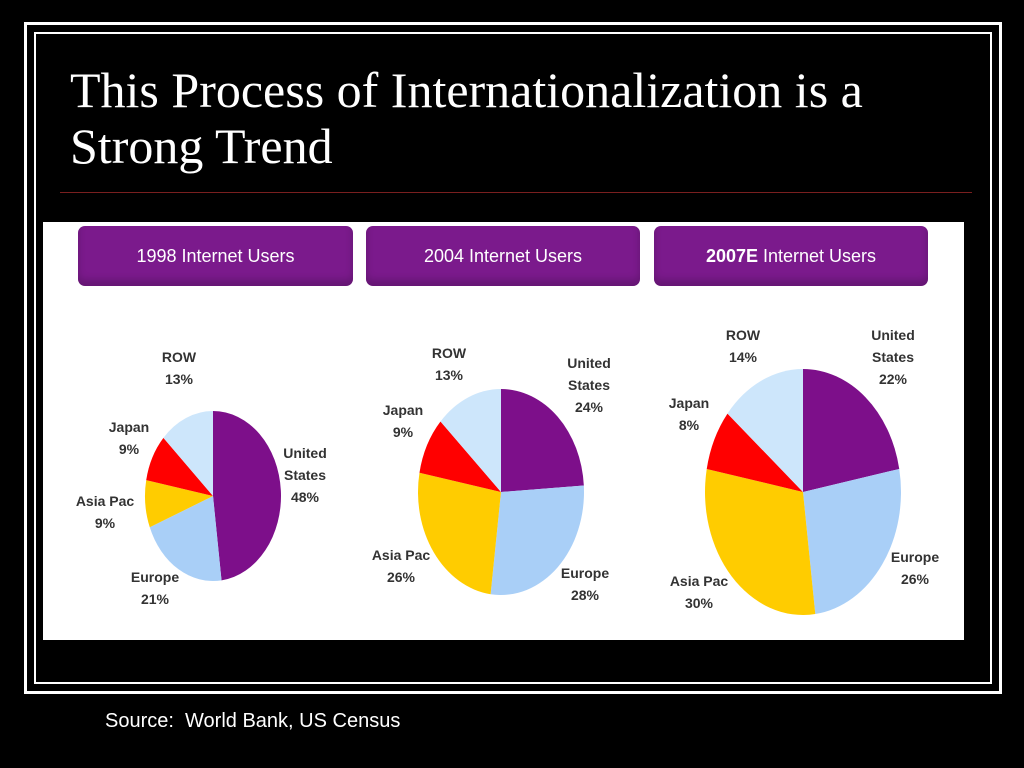 The height and width of the screenshot is (768, 1024). Describe the element at coordinates (460, 456) in the screenshot. I see `pie1-slice-japan` at that location.